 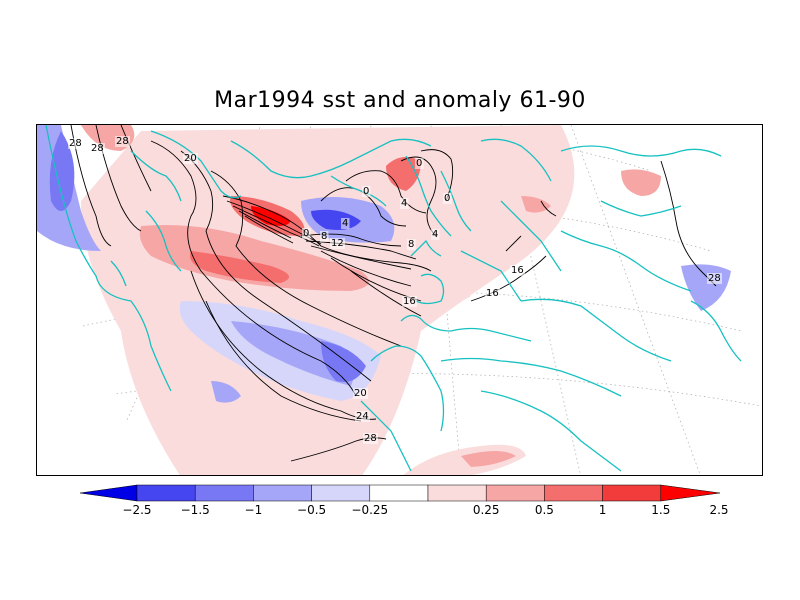 I want to click on colorbar-tick-label: 1.5, so click(x=660, y=510).